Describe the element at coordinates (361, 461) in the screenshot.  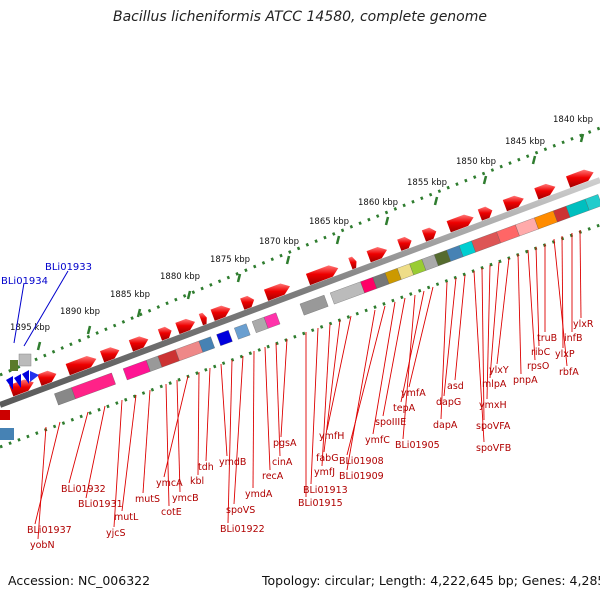
I see `gene-label: BLi01908` at that location.